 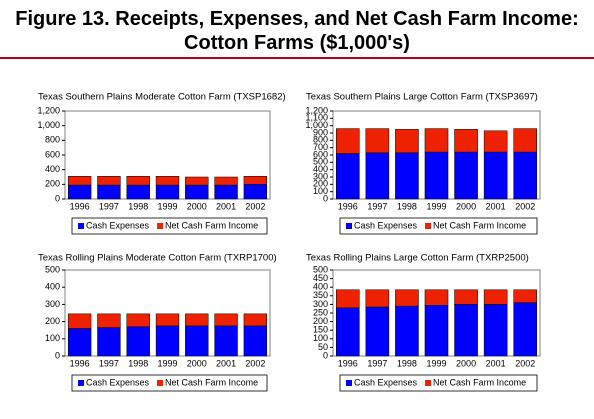 What do you see at coordinates (297, 58) in the screenshot?
I see `title-rule` at bounding box center [297, 58].